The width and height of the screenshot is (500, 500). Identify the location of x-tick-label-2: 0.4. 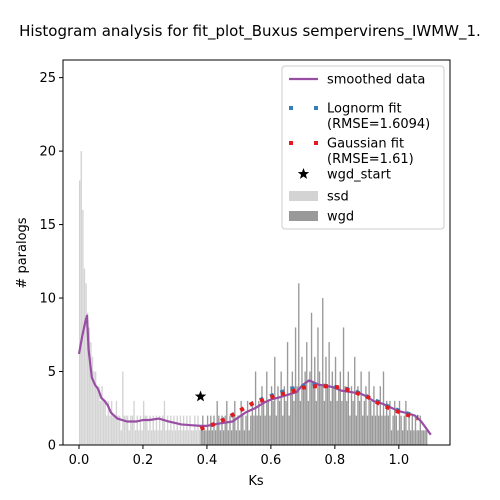
(207, 460).